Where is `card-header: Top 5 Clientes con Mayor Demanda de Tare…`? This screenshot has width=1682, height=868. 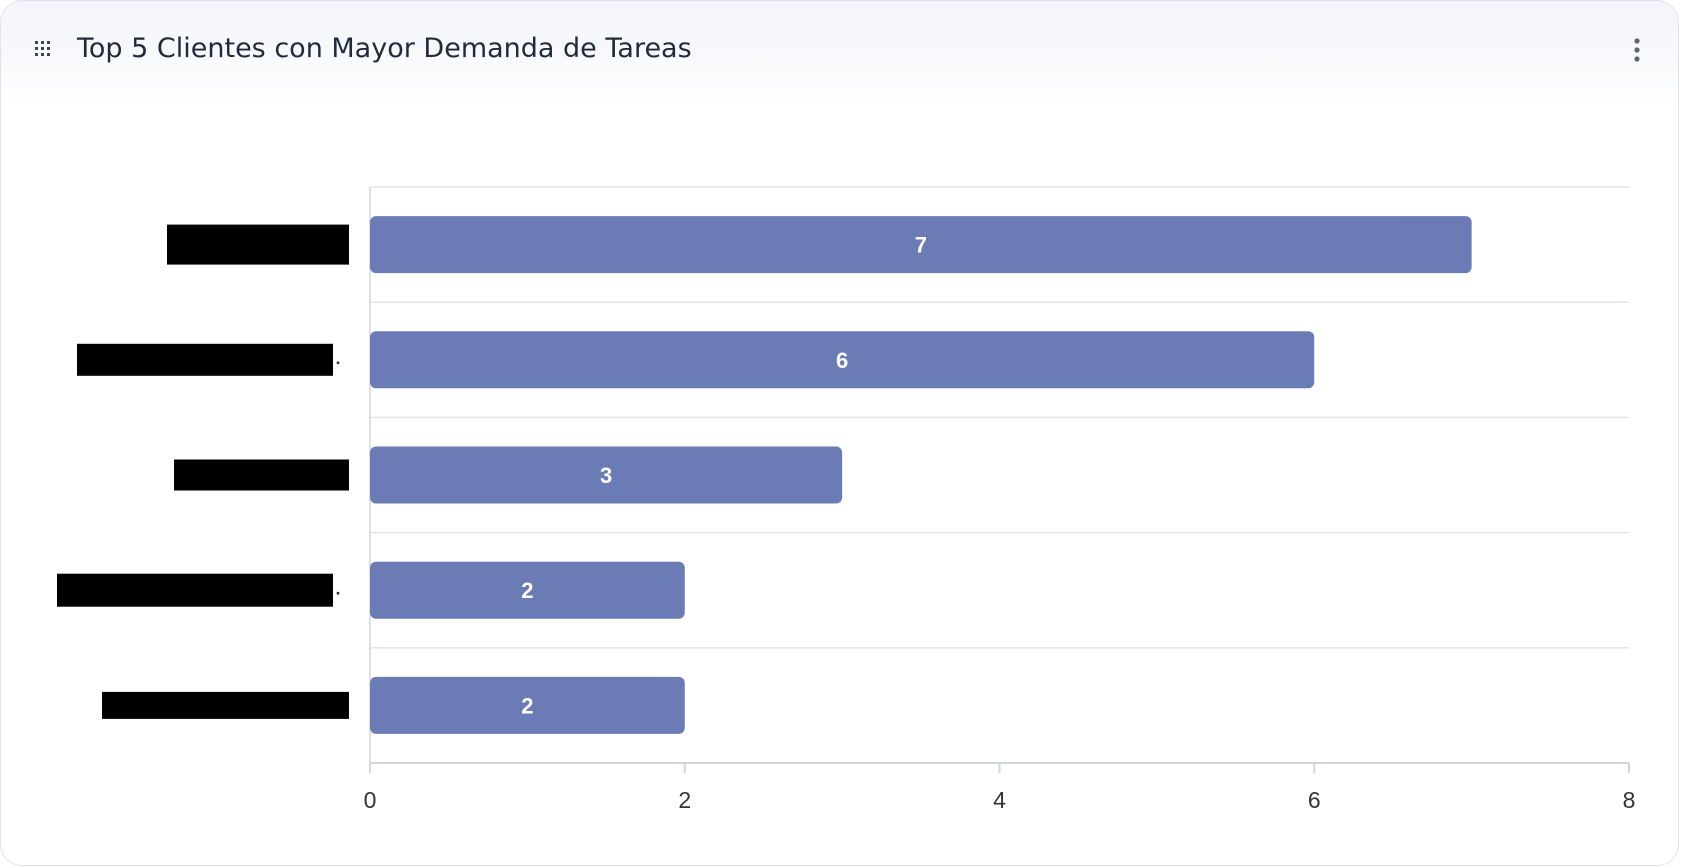 card-header: Top 5 Clientes con Mayor Demanda de Tare… is located at coordinates (839, 51).